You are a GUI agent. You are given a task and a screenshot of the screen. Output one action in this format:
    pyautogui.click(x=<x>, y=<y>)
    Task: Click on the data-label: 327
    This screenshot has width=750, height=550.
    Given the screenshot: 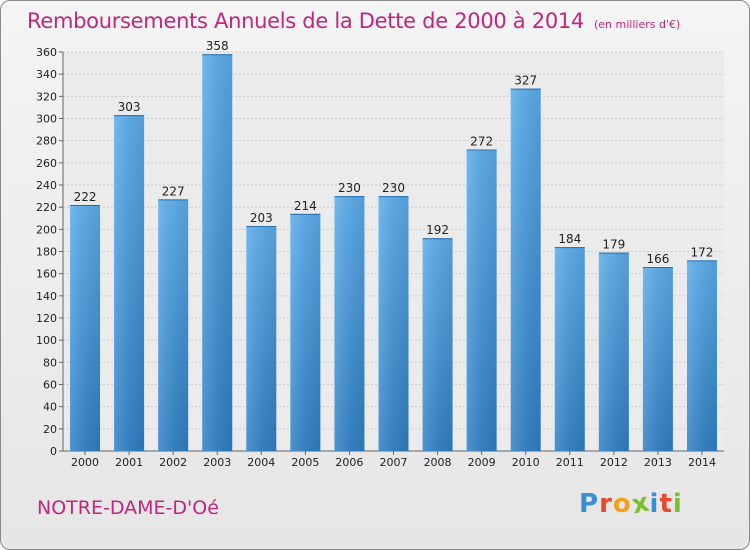 What is the action you would take?
    pyautogui.click(x=525, y=81)
    